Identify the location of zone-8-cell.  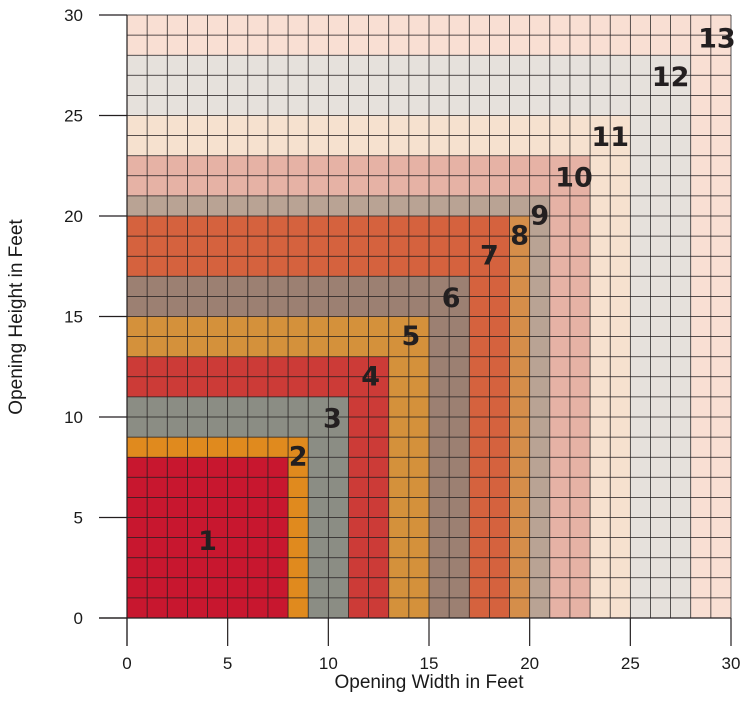
(519, 306).